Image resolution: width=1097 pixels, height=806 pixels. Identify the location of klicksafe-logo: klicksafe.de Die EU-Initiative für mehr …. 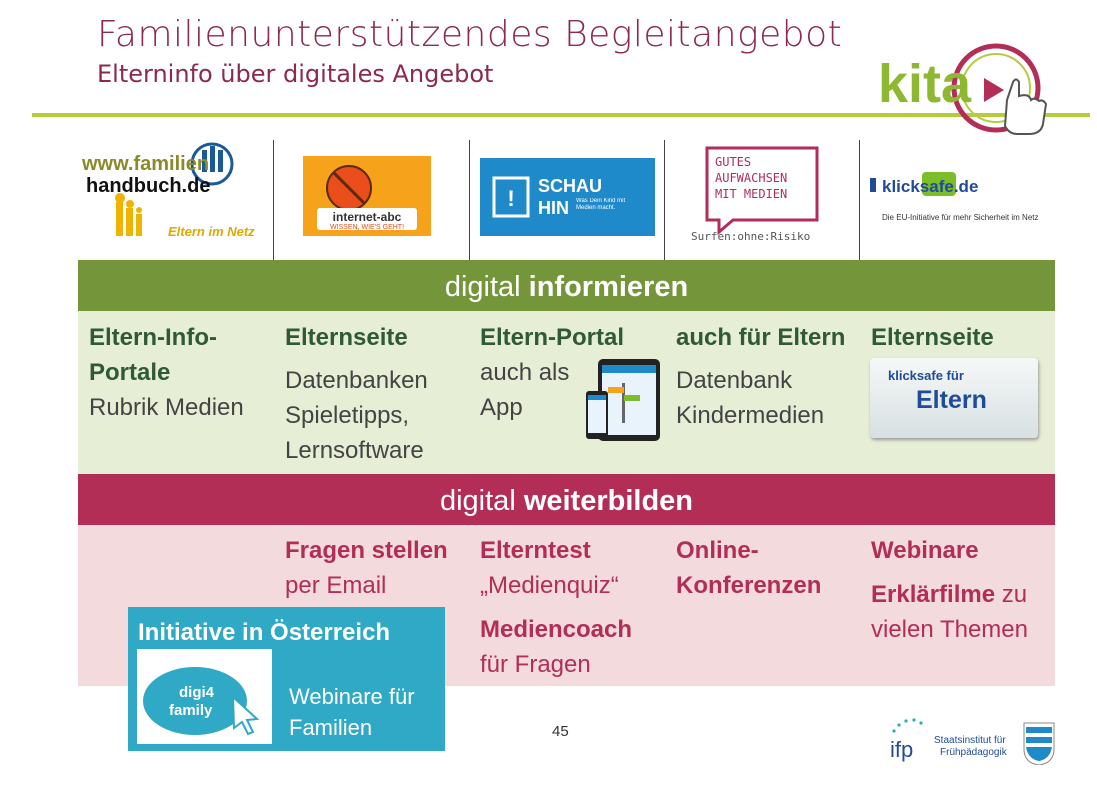
(957, 196).